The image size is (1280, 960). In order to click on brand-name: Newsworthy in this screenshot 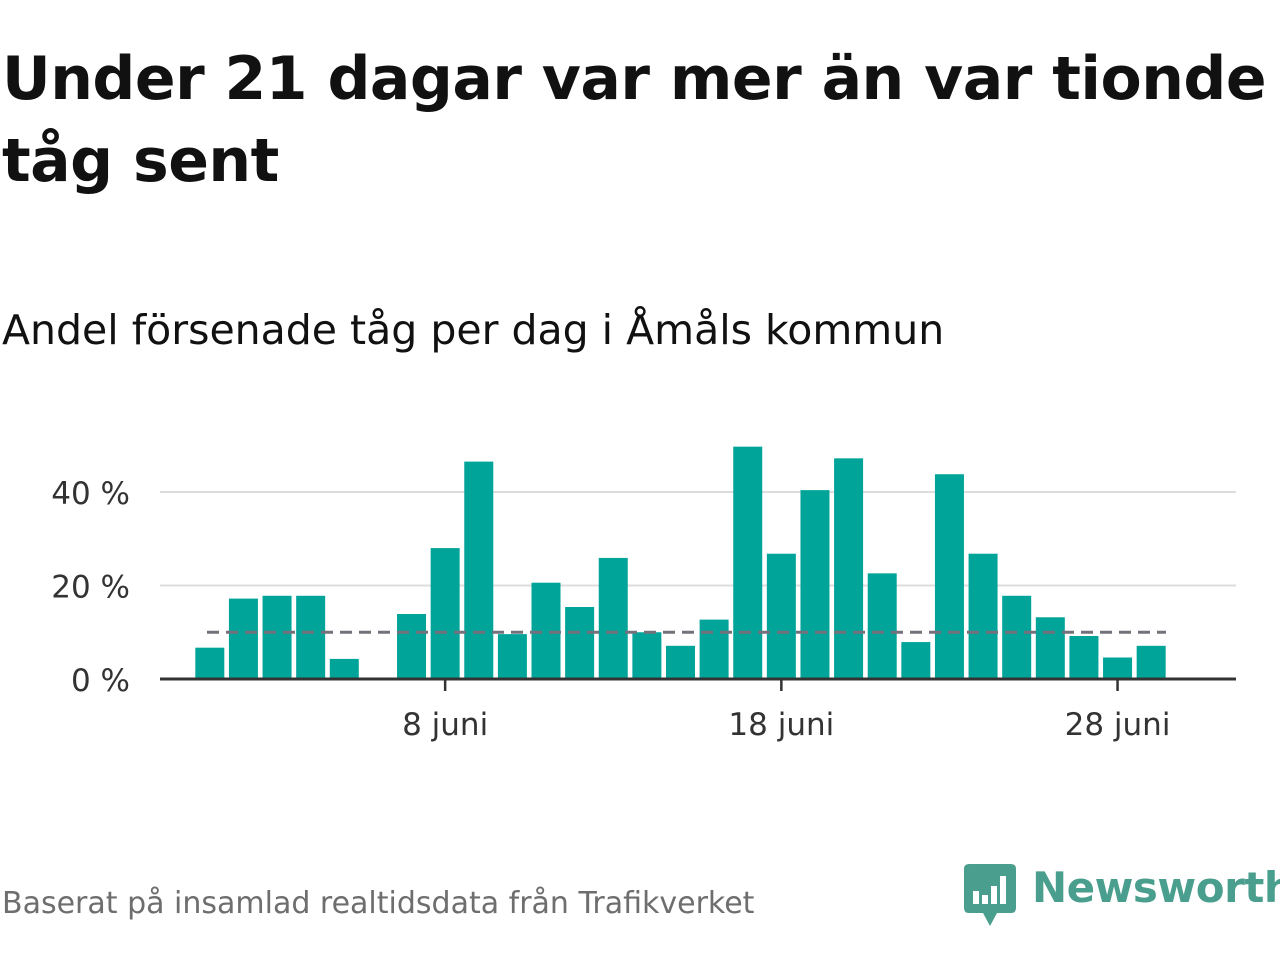, I will do `click(1156, 887)`.